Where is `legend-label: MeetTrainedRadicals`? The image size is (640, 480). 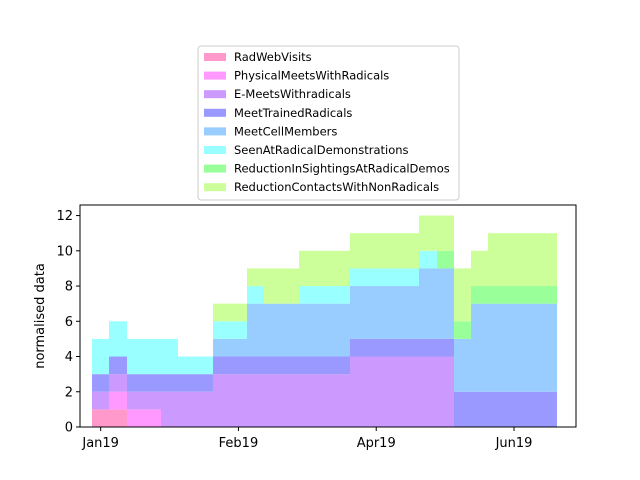 legend-label: MeetTrainedRadicals is located at coordinates (293, 113).